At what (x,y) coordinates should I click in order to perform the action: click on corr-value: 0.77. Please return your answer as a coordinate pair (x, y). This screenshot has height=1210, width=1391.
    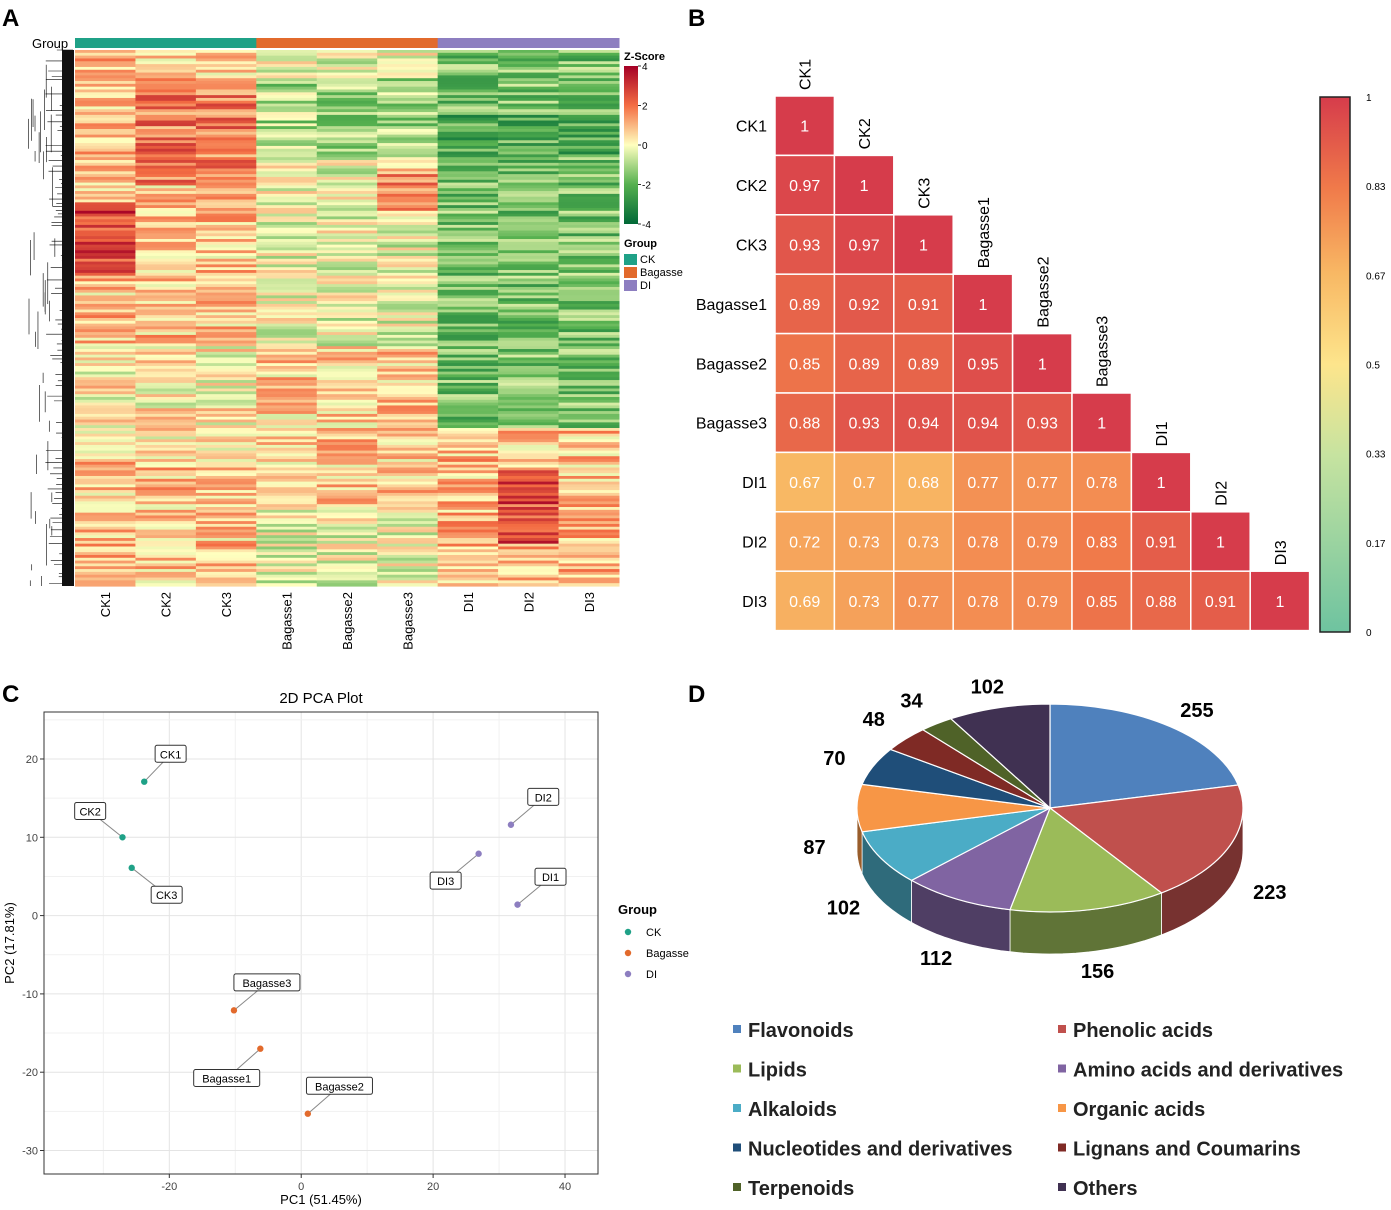
    Looking at the image, I should click on (1042, 483).